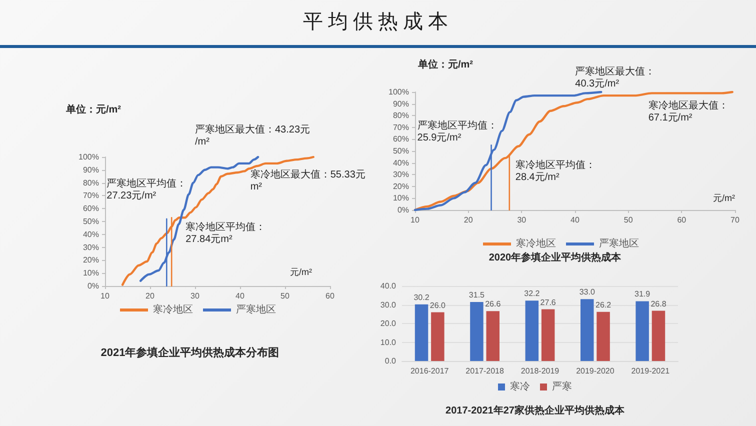  I want to click on x-tick-label: 70, so click(735, 220).